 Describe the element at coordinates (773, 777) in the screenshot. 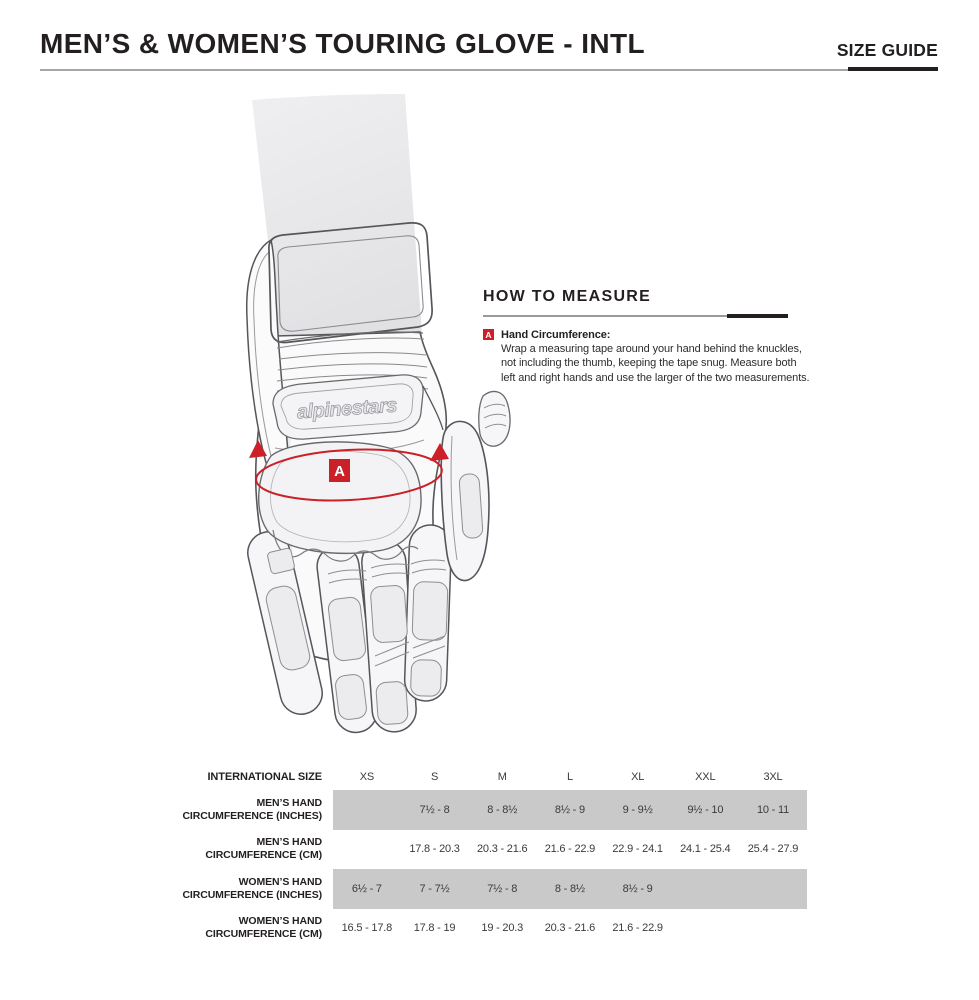

I see `size-col-3xl: 3XL` at that location.